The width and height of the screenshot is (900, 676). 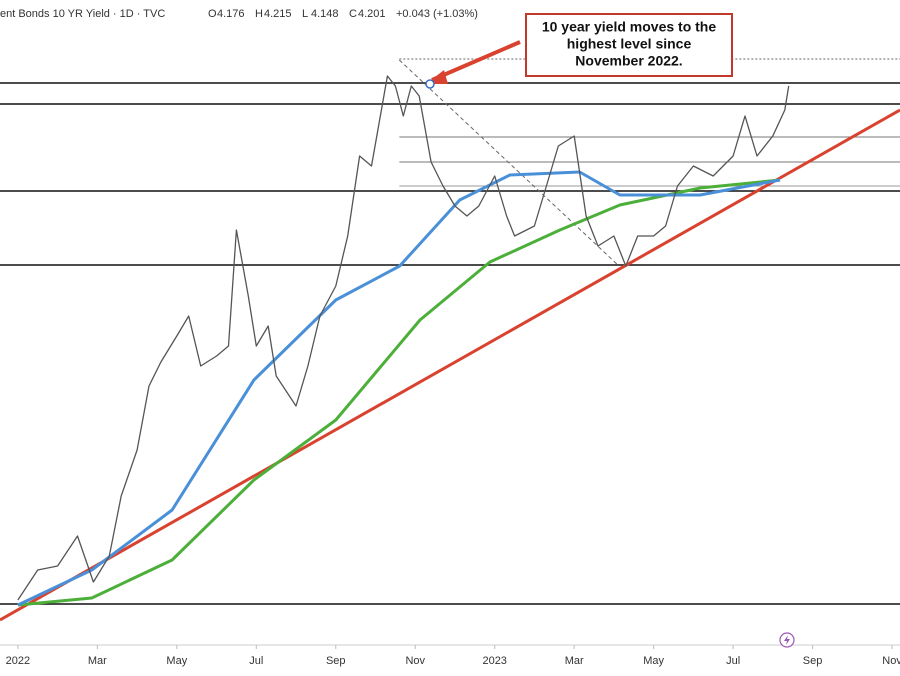 What do you see at coordinates (18, 661) in the screenshot?
I see `x-tick-label: 2022` at bounding box center [18, 661].